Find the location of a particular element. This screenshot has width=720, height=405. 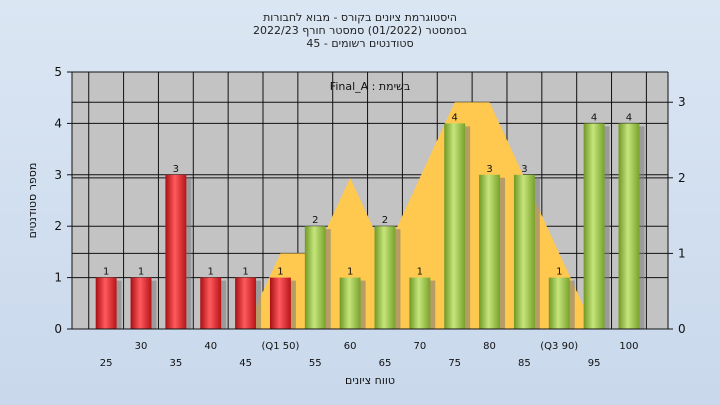

x-tick-label: 25 is located at coordinates (106, 363).